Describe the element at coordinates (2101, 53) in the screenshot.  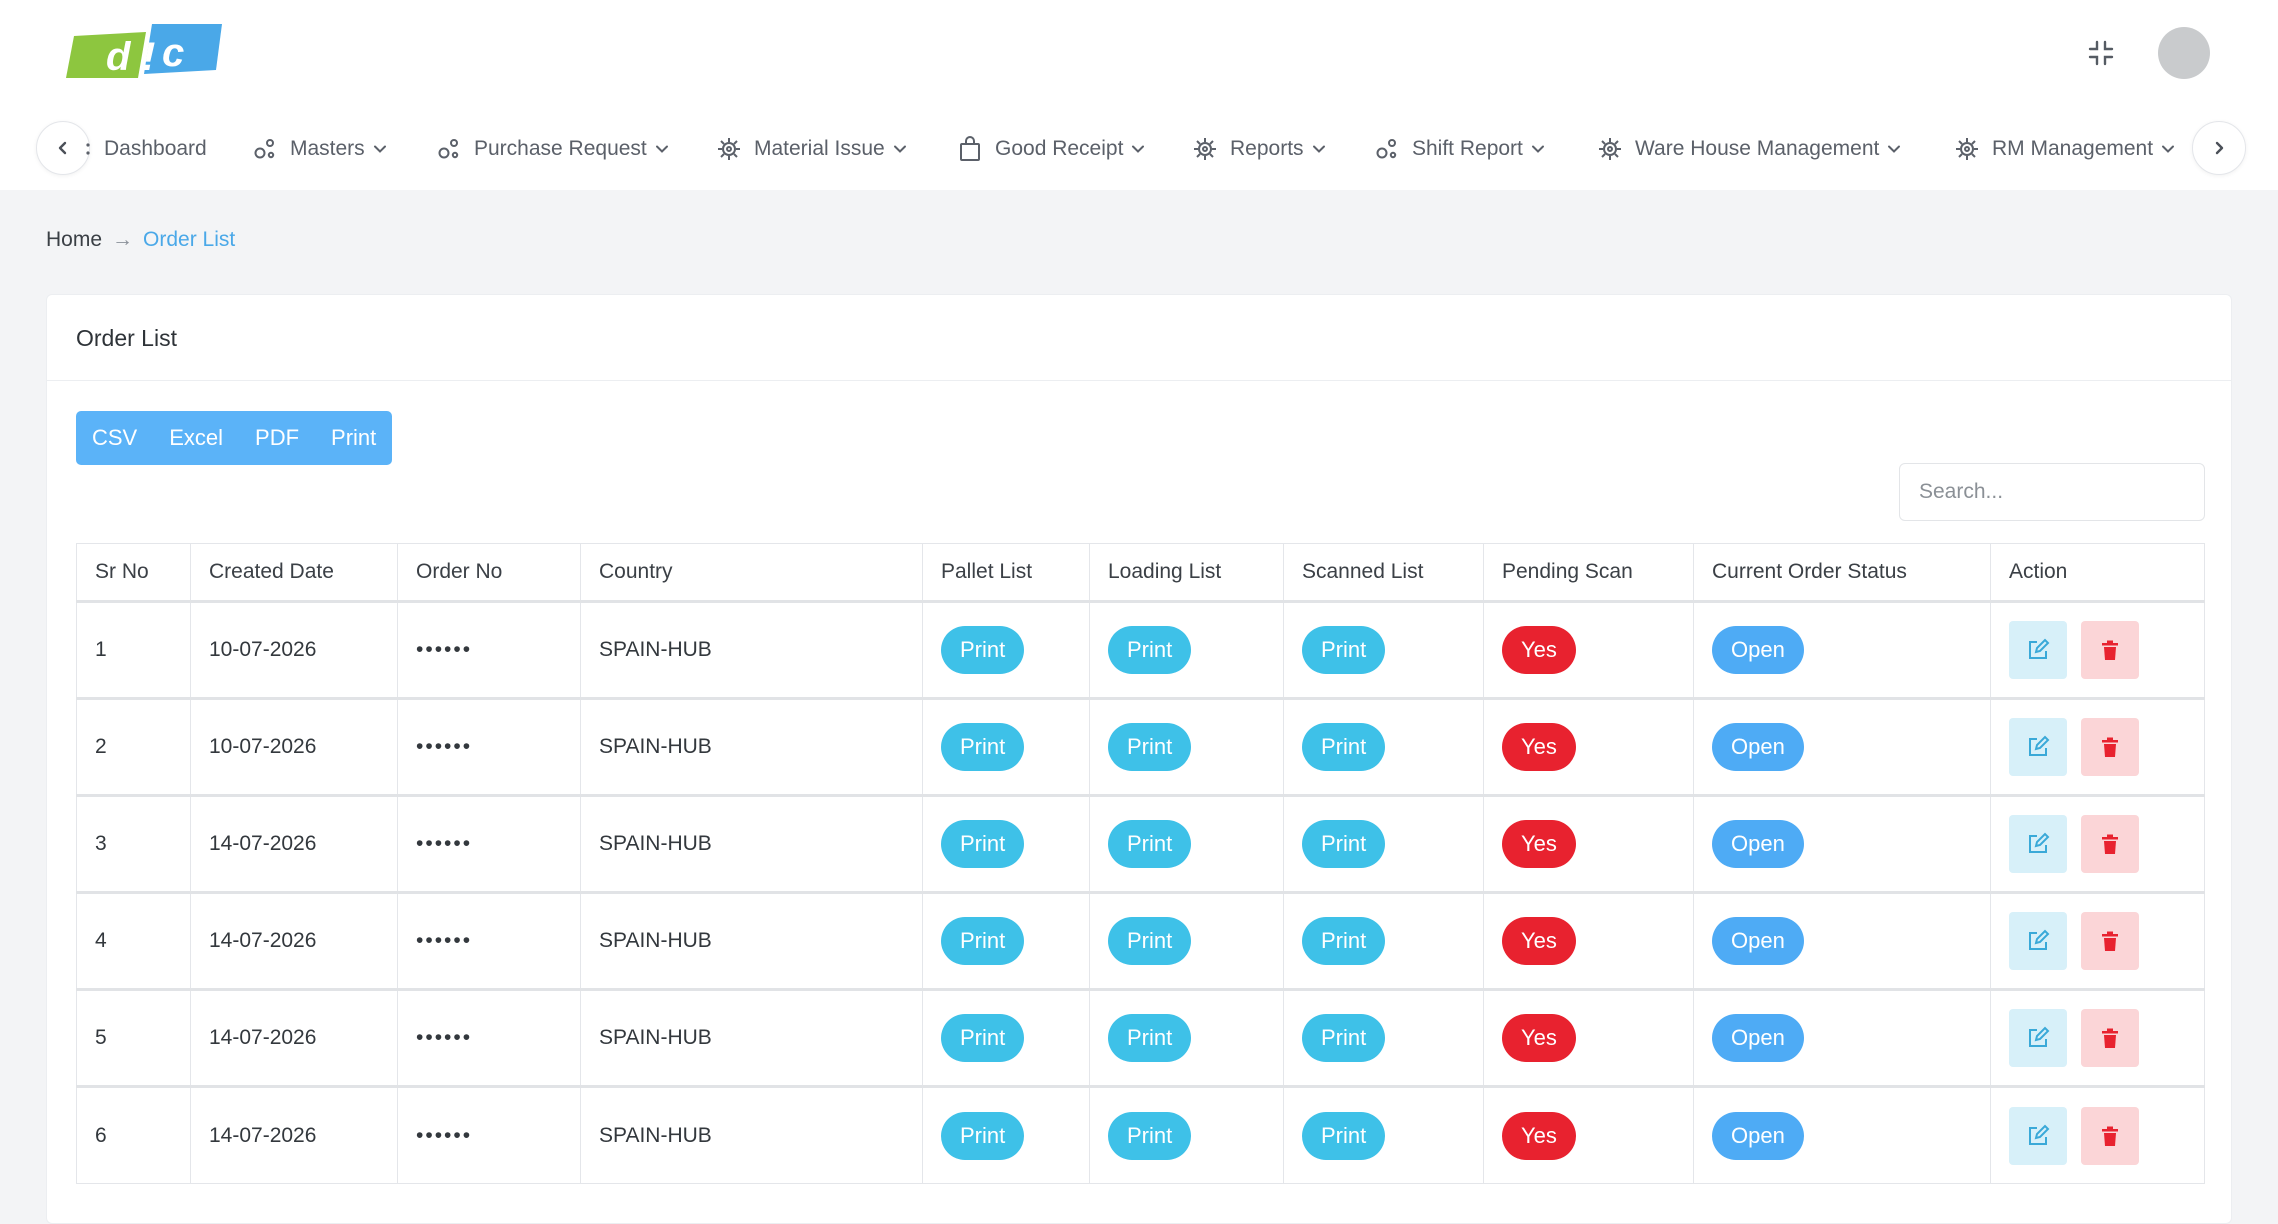
I see `exit-fullscreen-icon` at that location.